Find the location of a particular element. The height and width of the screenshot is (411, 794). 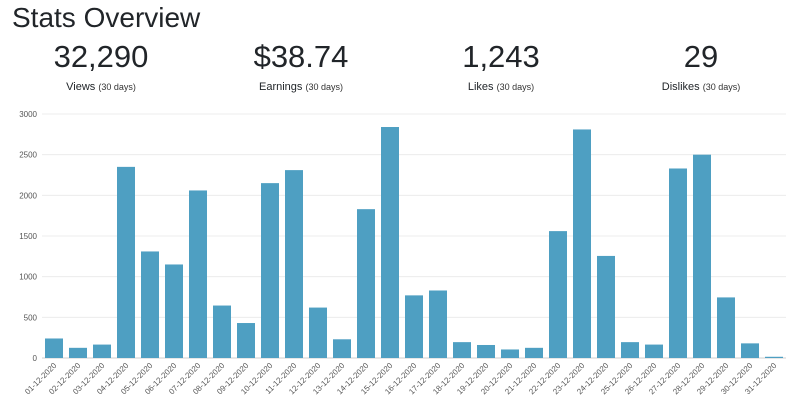

y-tick-label: 0 is located at coordinates (35, 358).